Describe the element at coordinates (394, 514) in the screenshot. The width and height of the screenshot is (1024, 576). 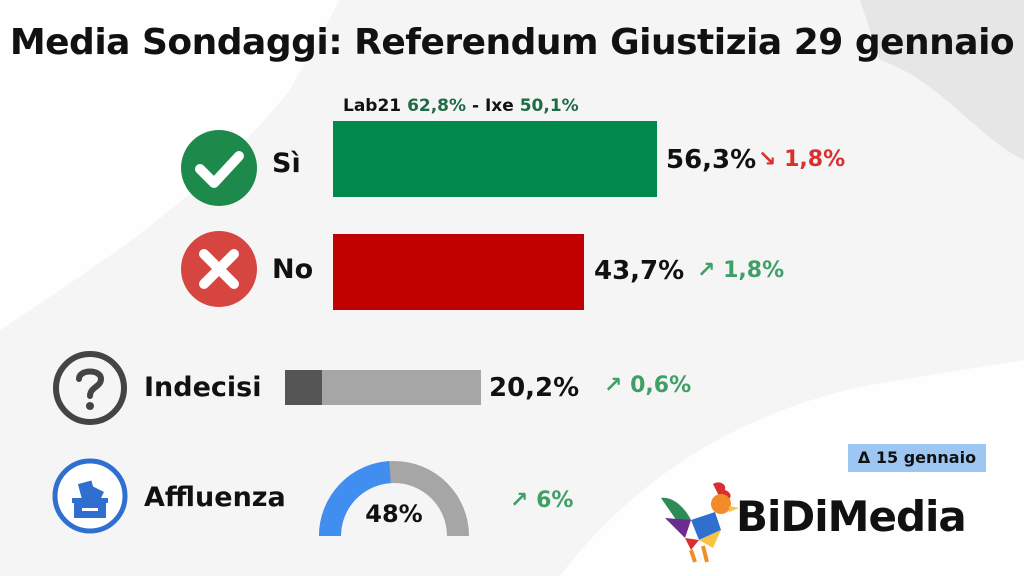
I see `affluenza-value: 48%` at that location.